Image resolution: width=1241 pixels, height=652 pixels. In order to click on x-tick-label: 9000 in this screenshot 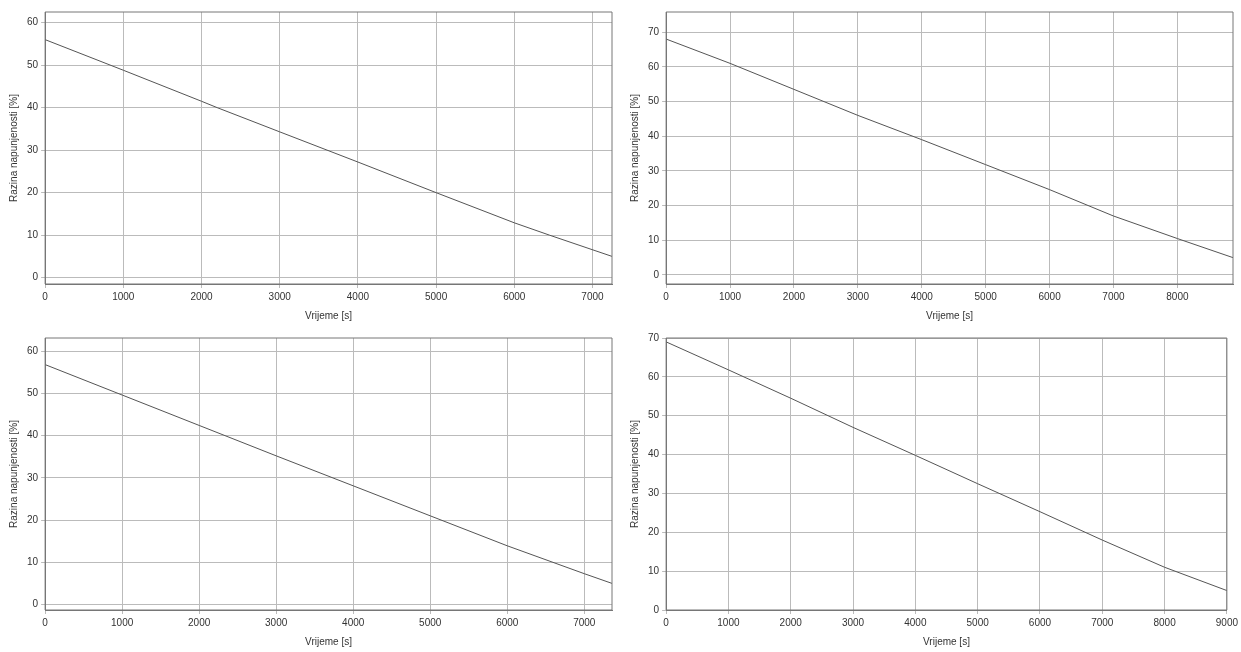, I will do `click(1227, 622)`.